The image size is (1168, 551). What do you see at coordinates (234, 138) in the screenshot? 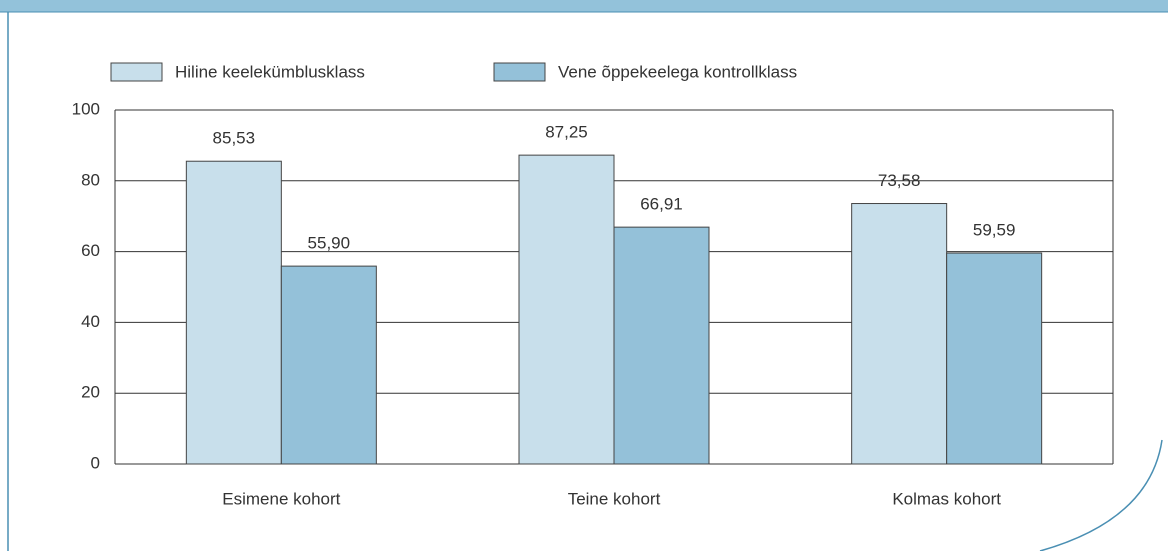
I see `value-label: 85,53` at bounding box center [234, 138].